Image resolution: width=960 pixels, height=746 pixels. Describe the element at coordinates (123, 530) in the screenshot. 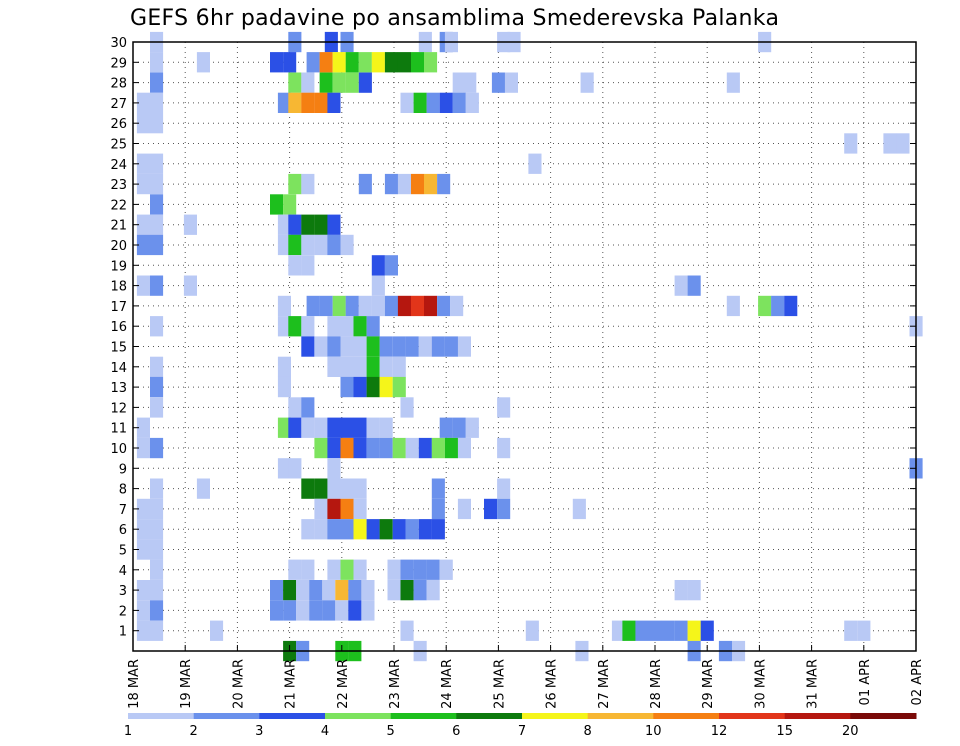

I see `y-tick-label: 6` at that location.